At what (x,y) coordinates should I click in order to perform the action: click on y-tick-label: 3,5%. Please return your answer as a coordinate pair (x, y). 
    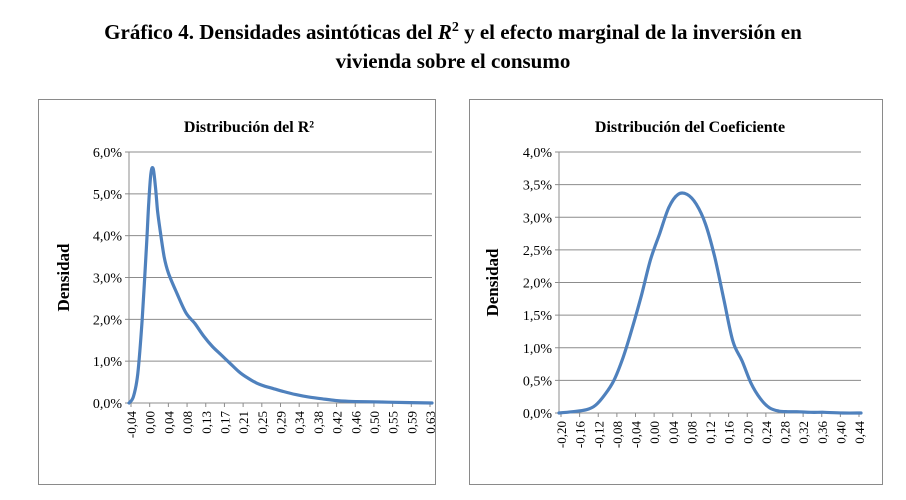
    Looking at the image, I should click on (538, 186).